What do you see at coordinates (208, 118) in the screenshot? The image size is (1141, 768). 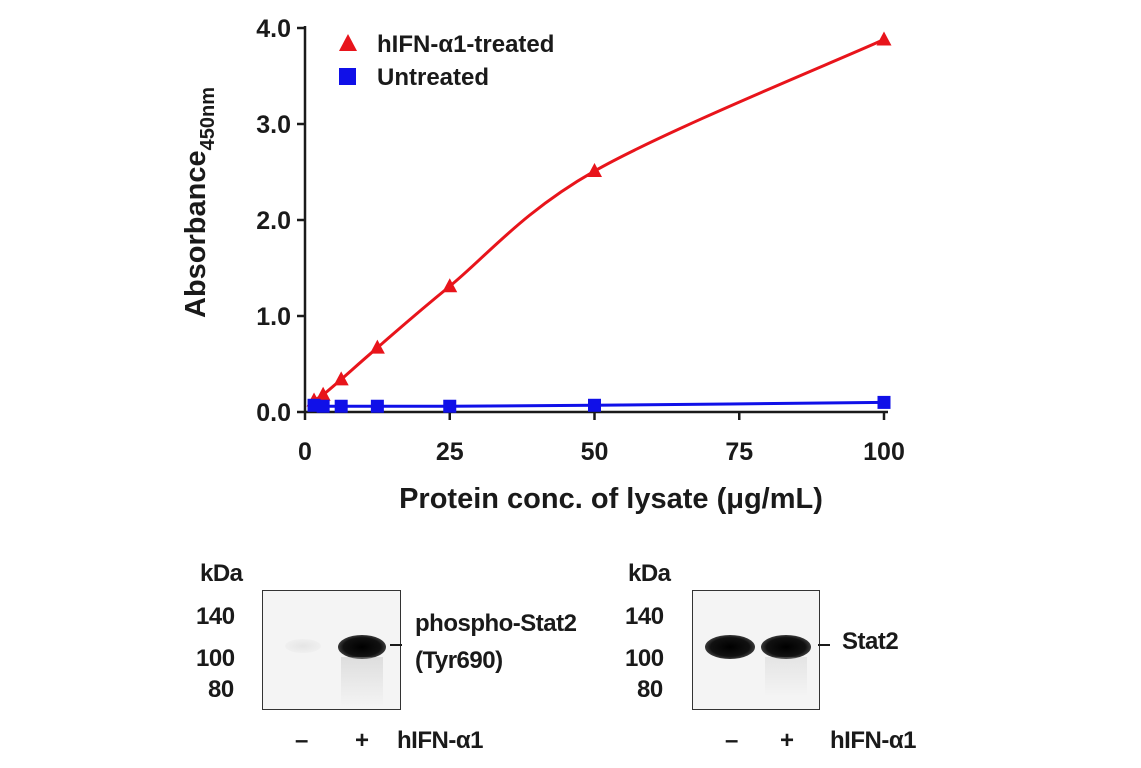 I see `y-axis-label-subscript: 450nm` at bounding box center [208, 118].